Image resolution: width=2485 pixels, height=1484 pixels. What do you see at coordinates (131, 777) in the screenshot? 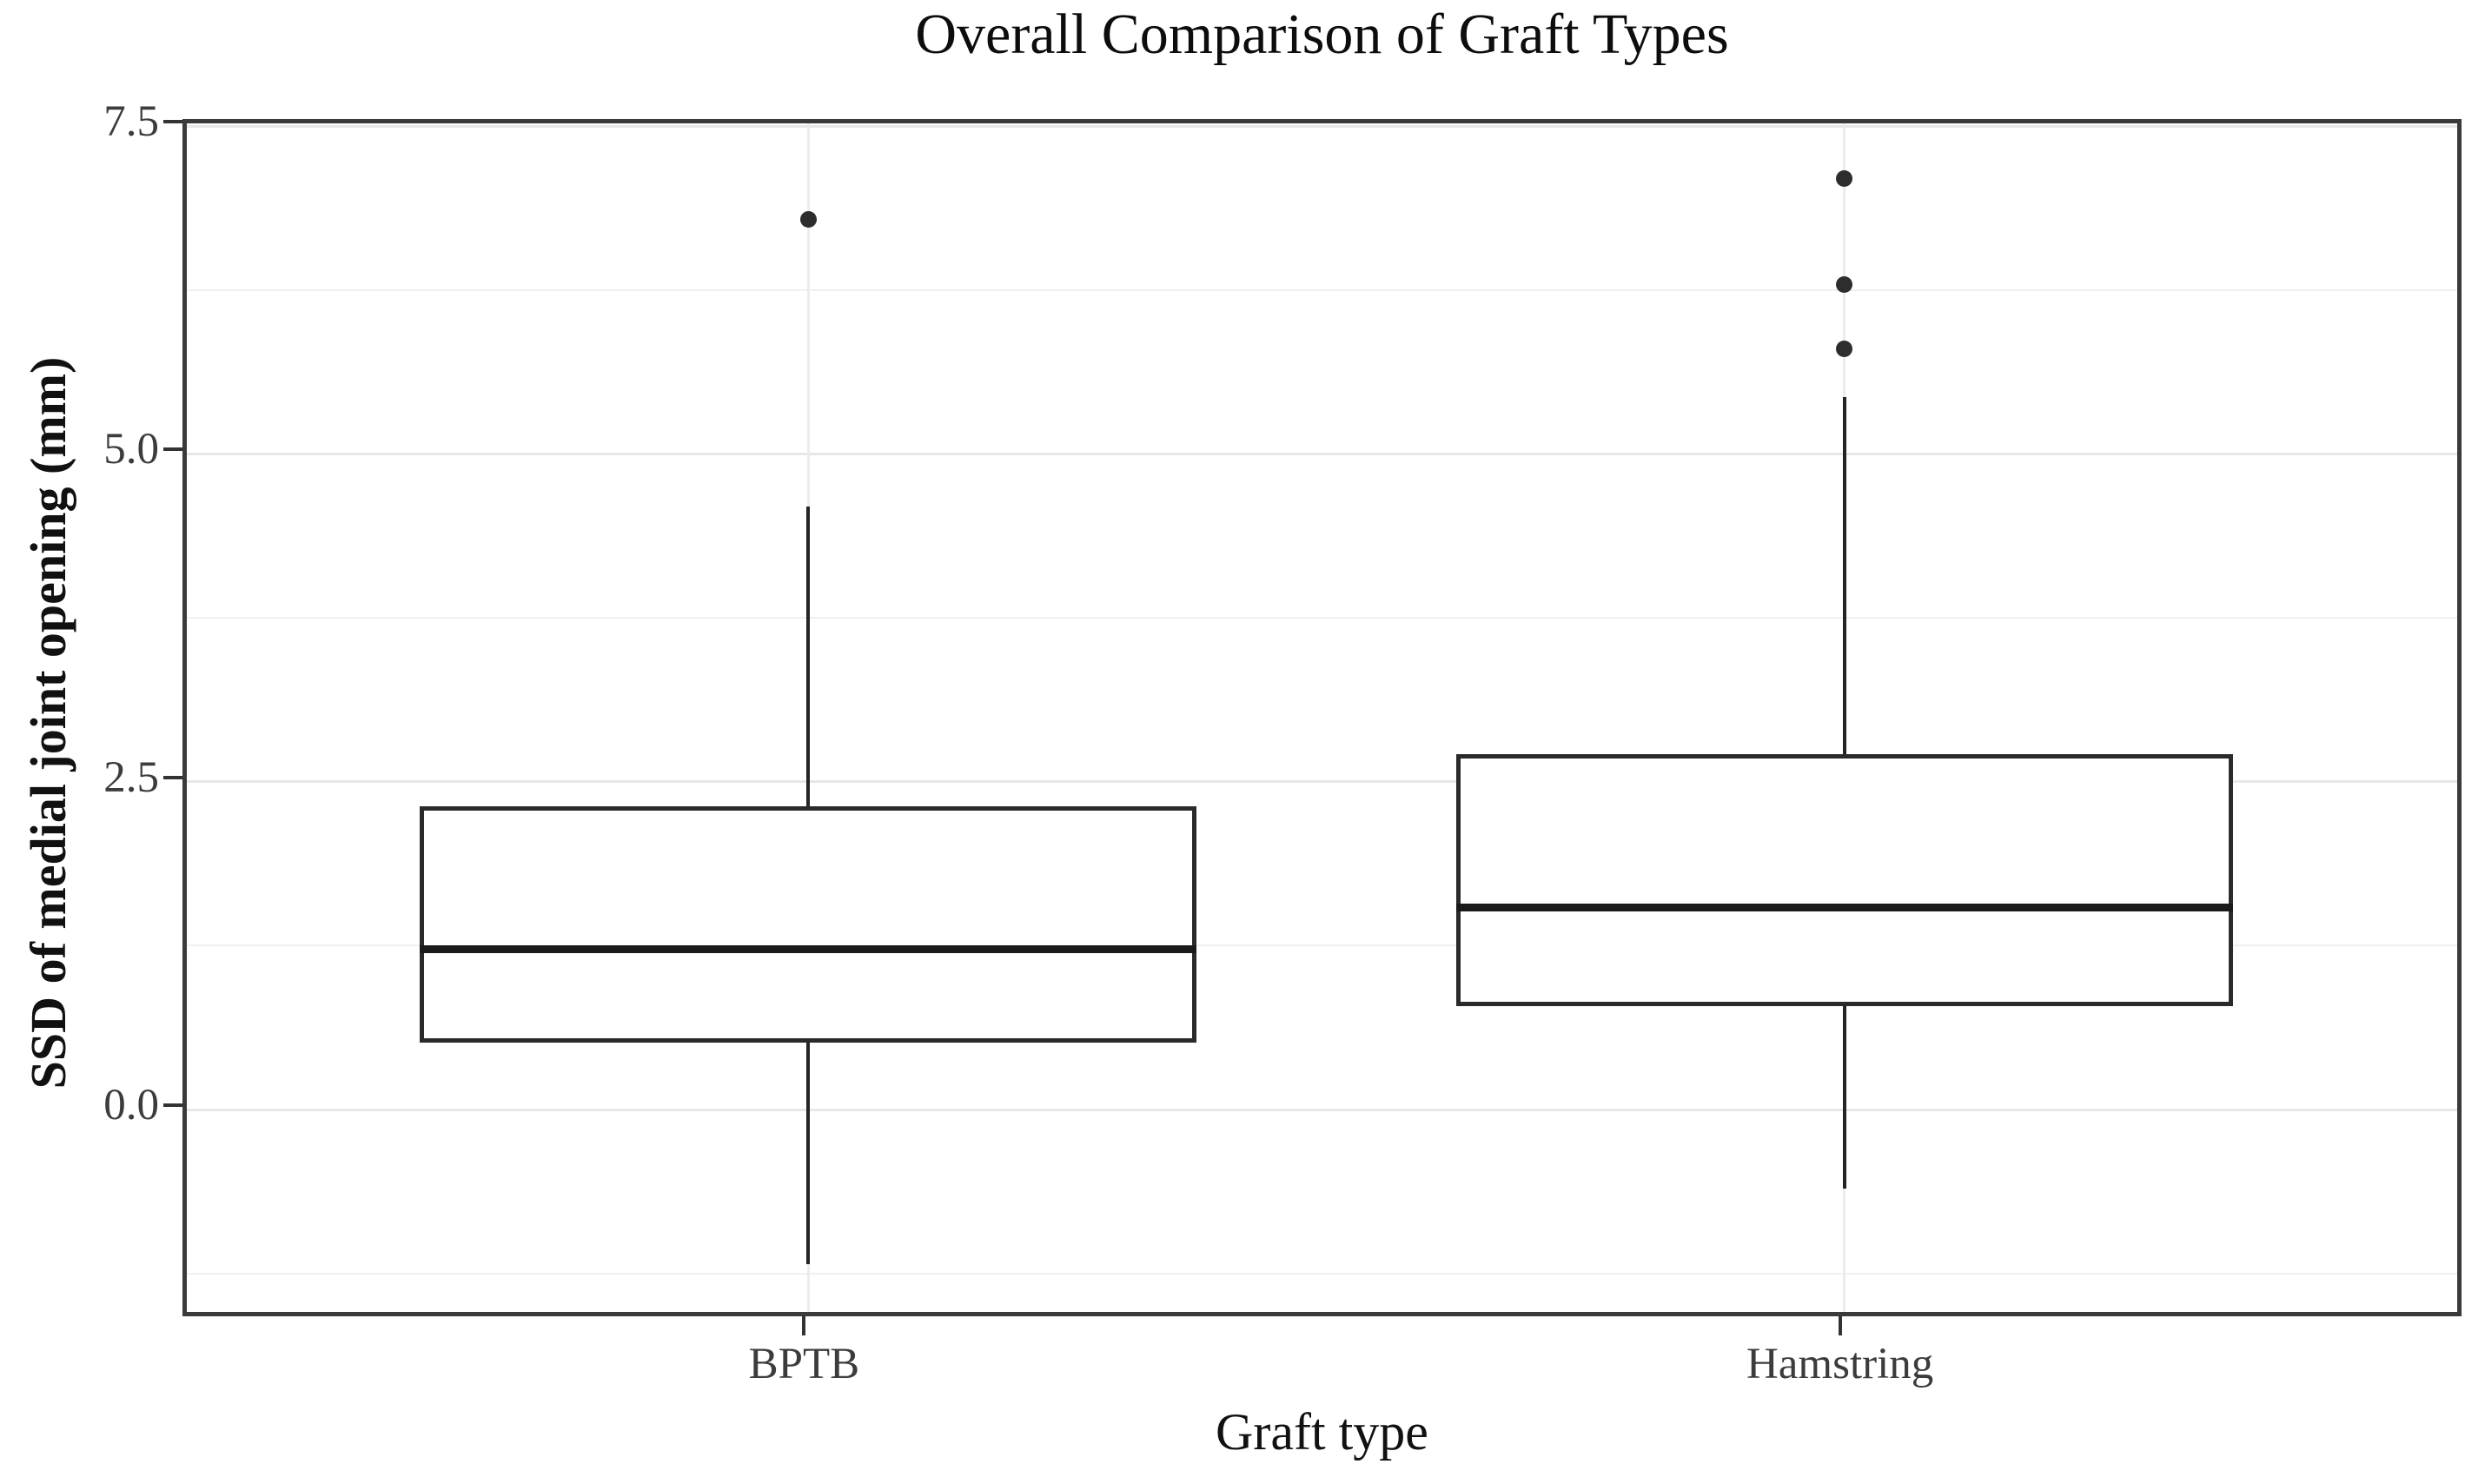
I see `y-tick-label: 2.5` at bounding box center [131, 777].